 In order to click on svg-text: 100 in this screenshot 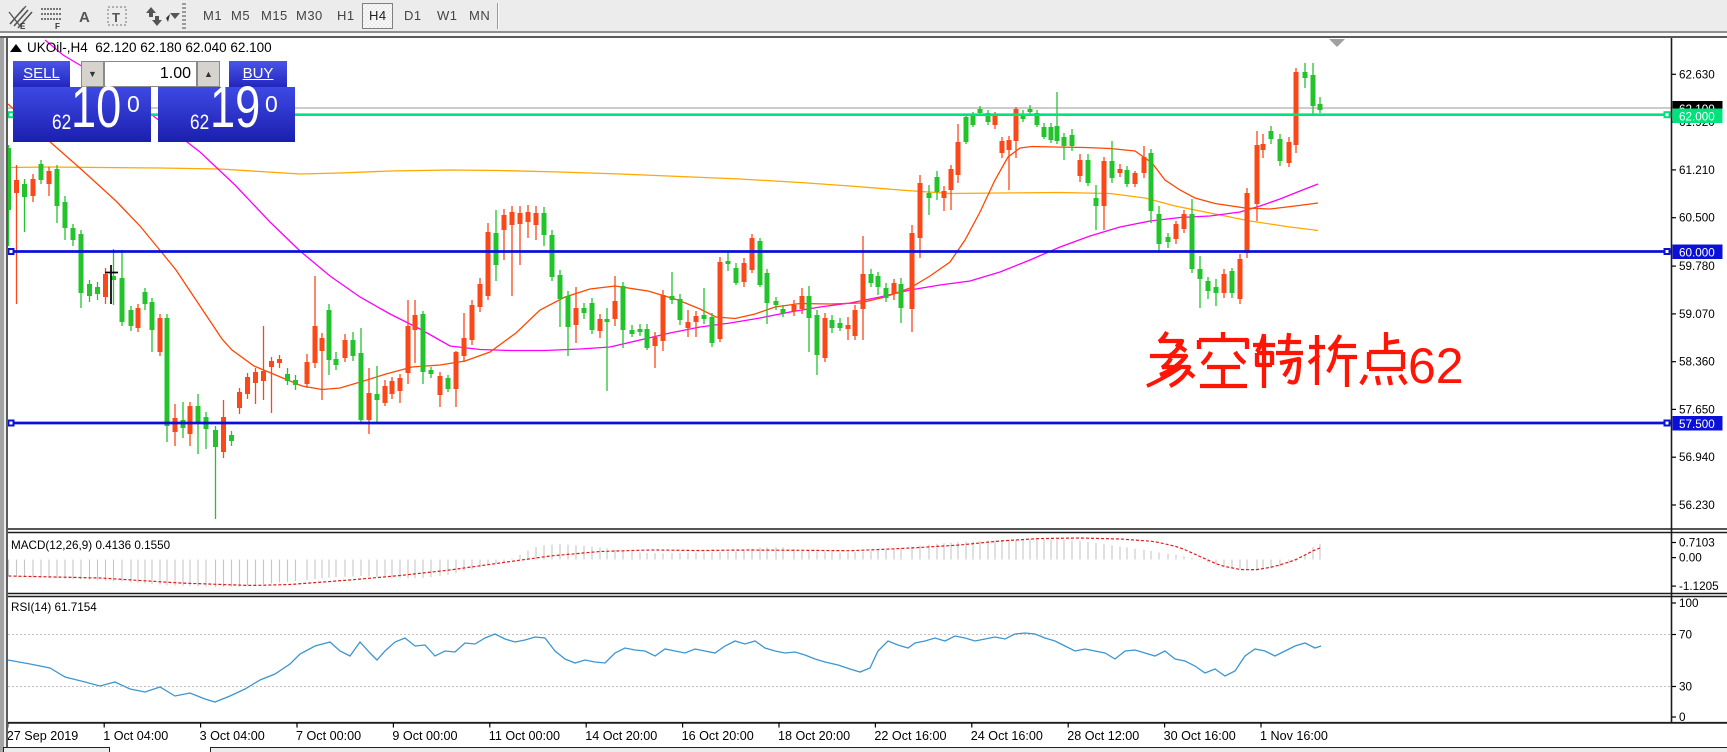, I will do `click(1689, 603)`.